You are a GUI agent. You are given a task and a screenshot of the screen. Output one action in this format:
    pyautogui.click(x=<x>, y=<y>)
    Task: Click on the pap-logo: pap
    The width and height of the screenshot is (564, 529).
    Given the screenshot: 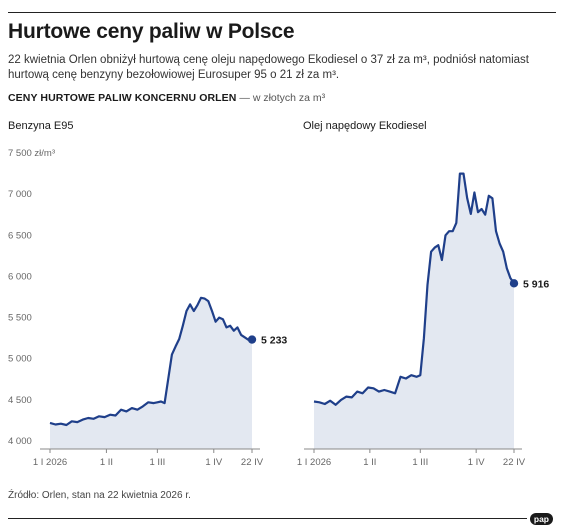 What is the action you would take?
    pyautogui.click(x=541, y=518)
    